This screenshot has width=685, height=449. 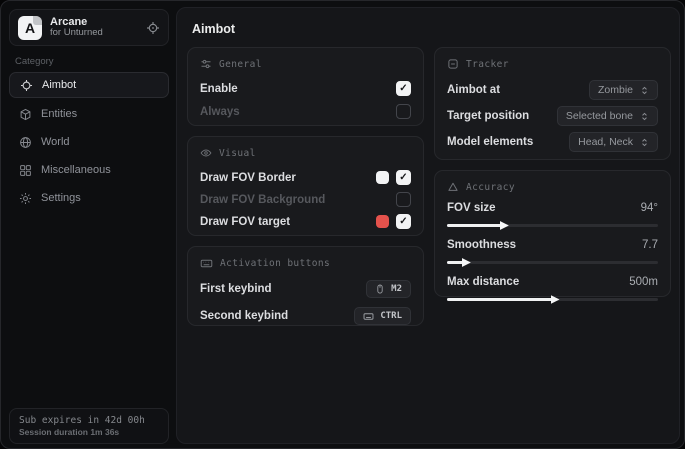 What do you see at coordinates (82, 420) in the screenshot?
I see `sub-expiry-text: Sub expires in 42d 00h` at bounding box center [82, 420].